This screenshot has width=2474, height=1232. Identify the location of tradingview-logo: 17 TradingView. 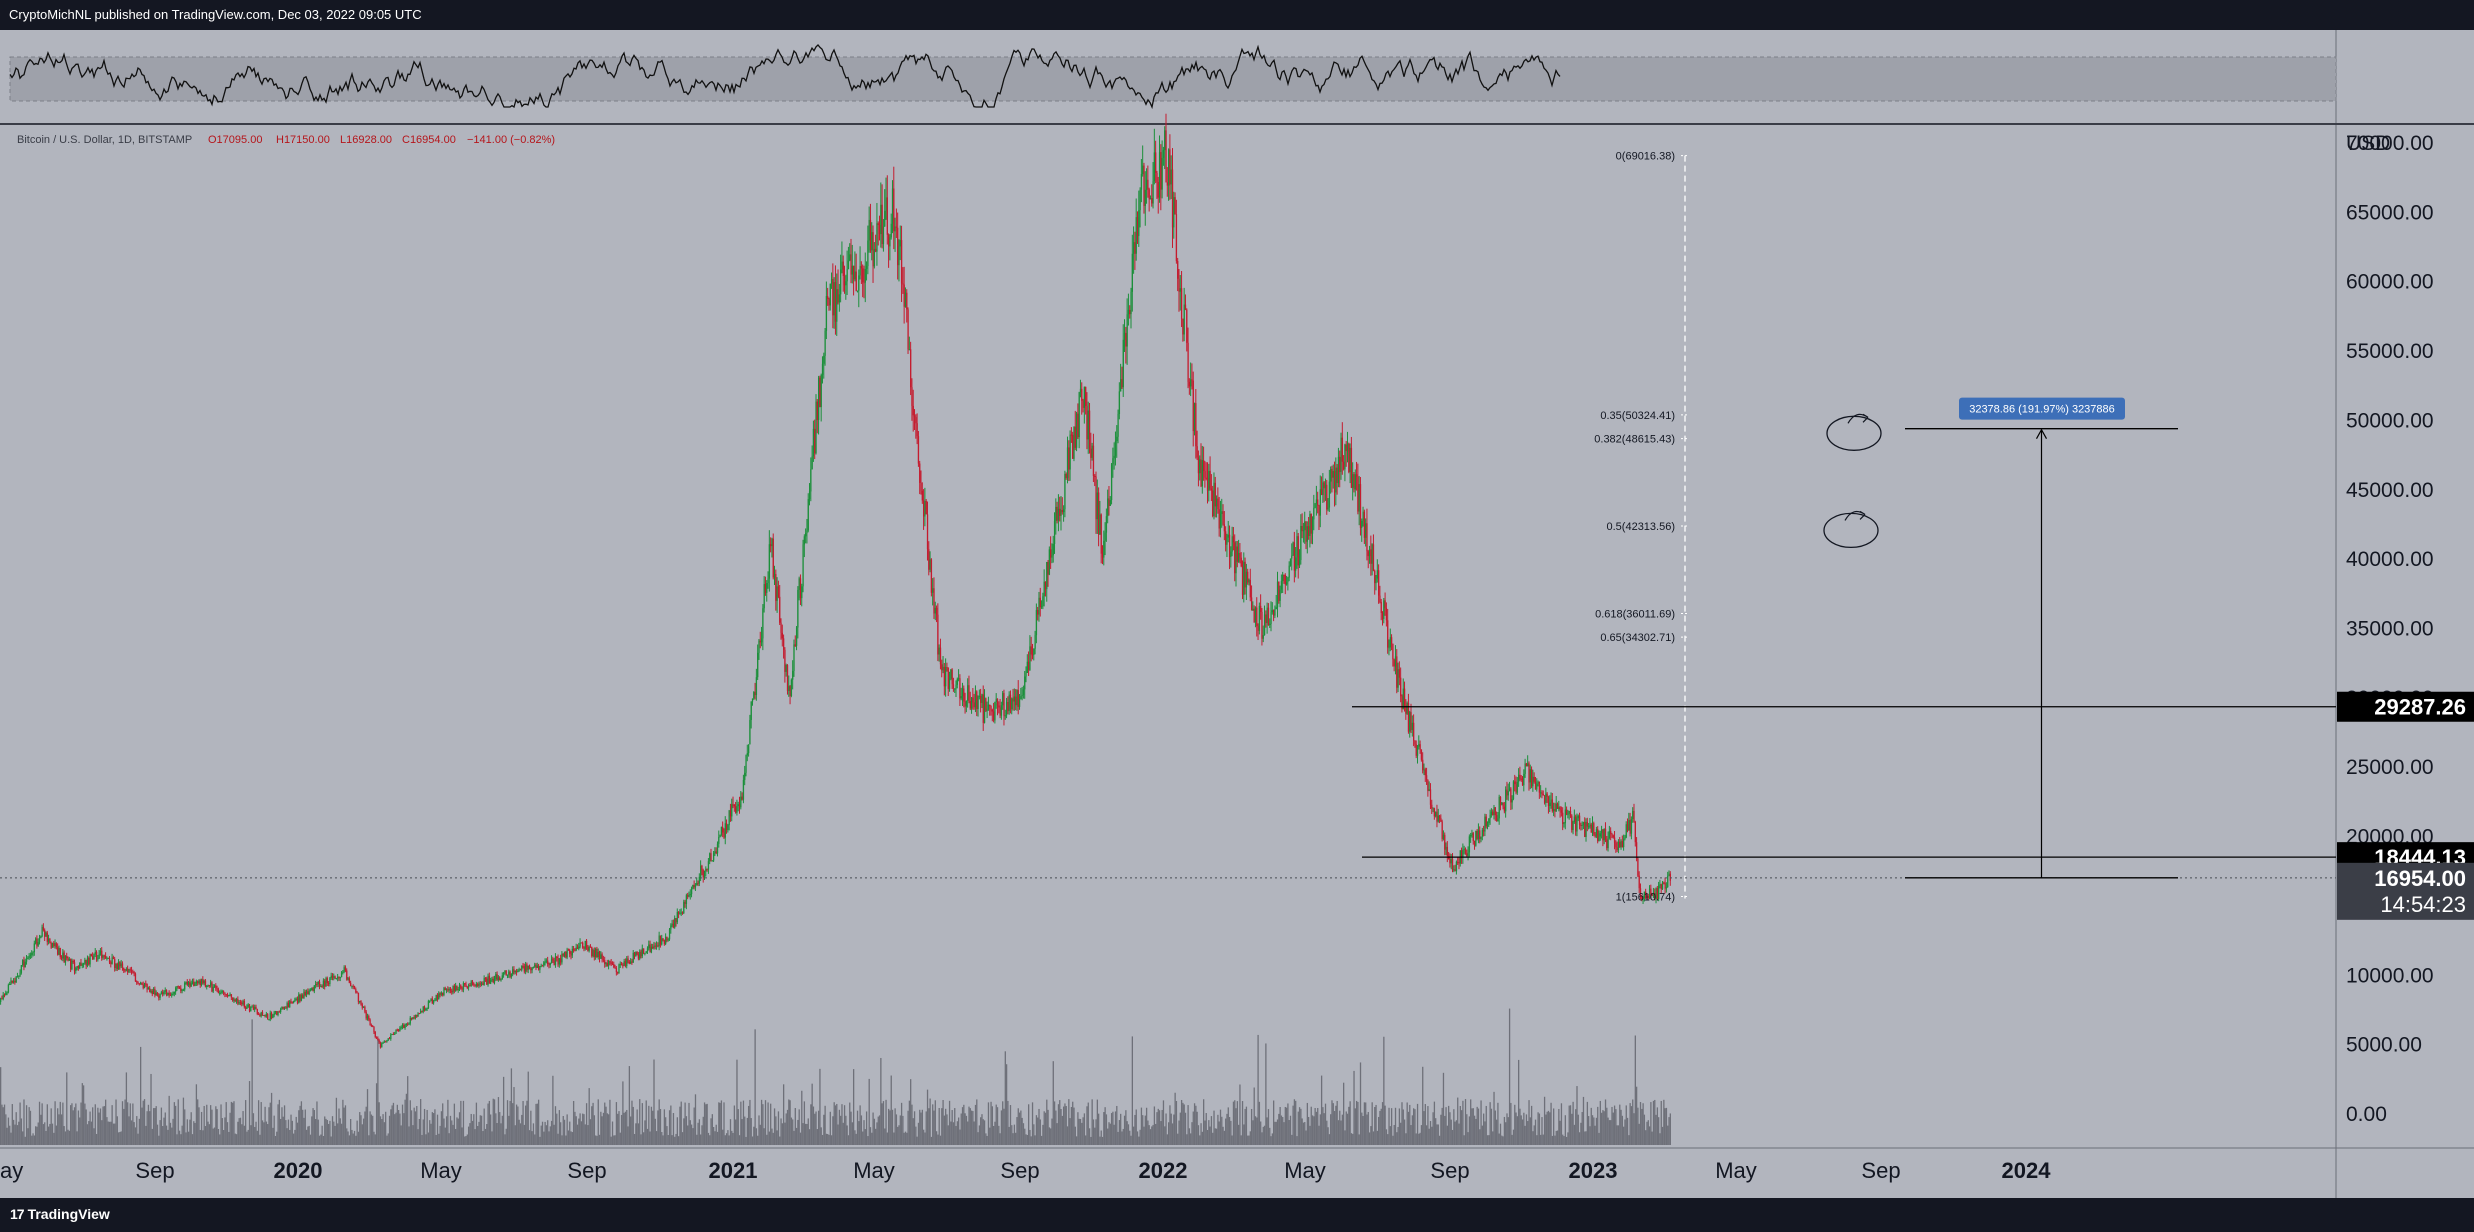
(60, 1214).